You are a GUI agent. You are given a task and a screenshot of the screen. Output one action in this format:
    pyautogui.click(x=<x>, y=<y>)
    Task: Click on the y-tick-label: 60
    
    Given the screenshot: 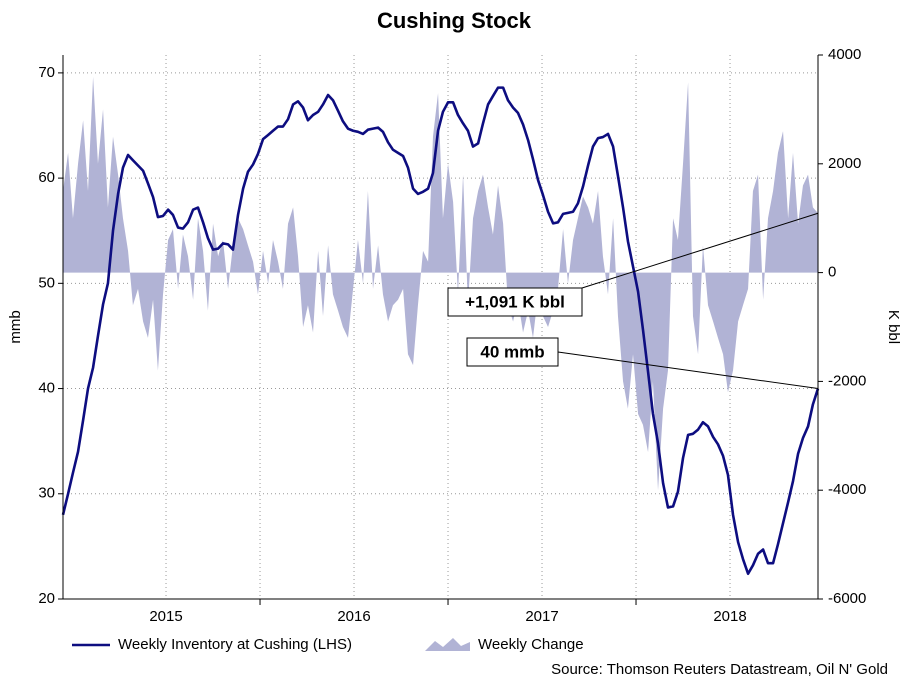 What is the action you would take?
    pyautogui.click(x=46, y=177)
    